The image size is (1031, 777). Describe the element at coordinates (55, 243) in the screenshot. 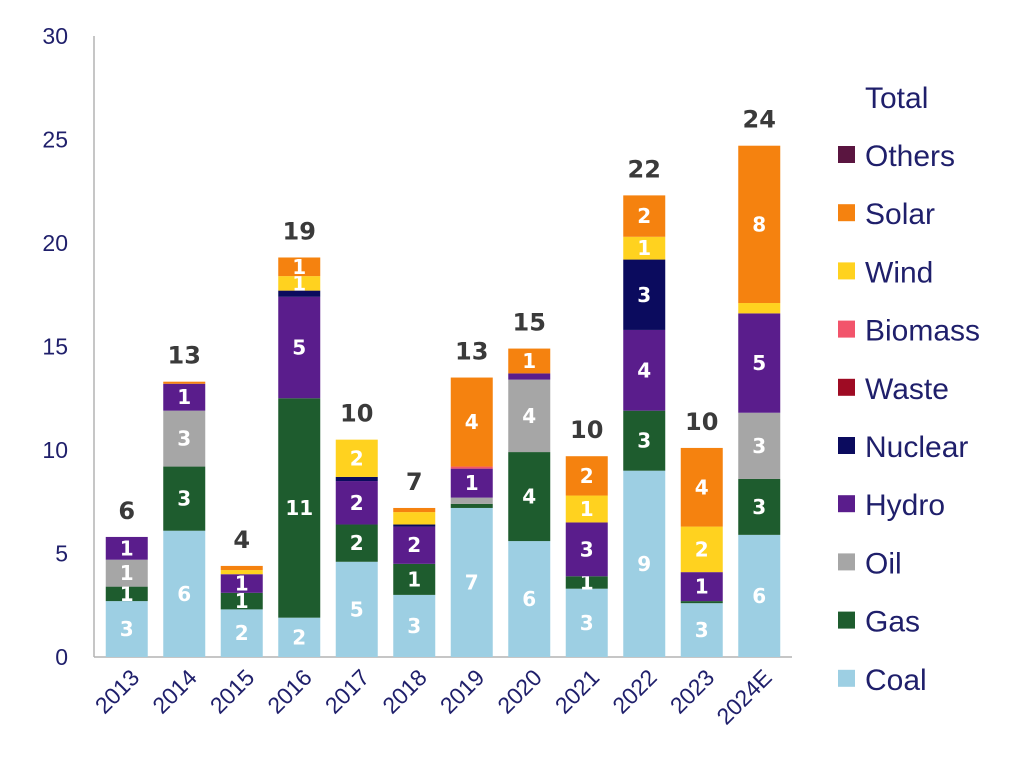

I see `y-tick-label: 20` at that location.